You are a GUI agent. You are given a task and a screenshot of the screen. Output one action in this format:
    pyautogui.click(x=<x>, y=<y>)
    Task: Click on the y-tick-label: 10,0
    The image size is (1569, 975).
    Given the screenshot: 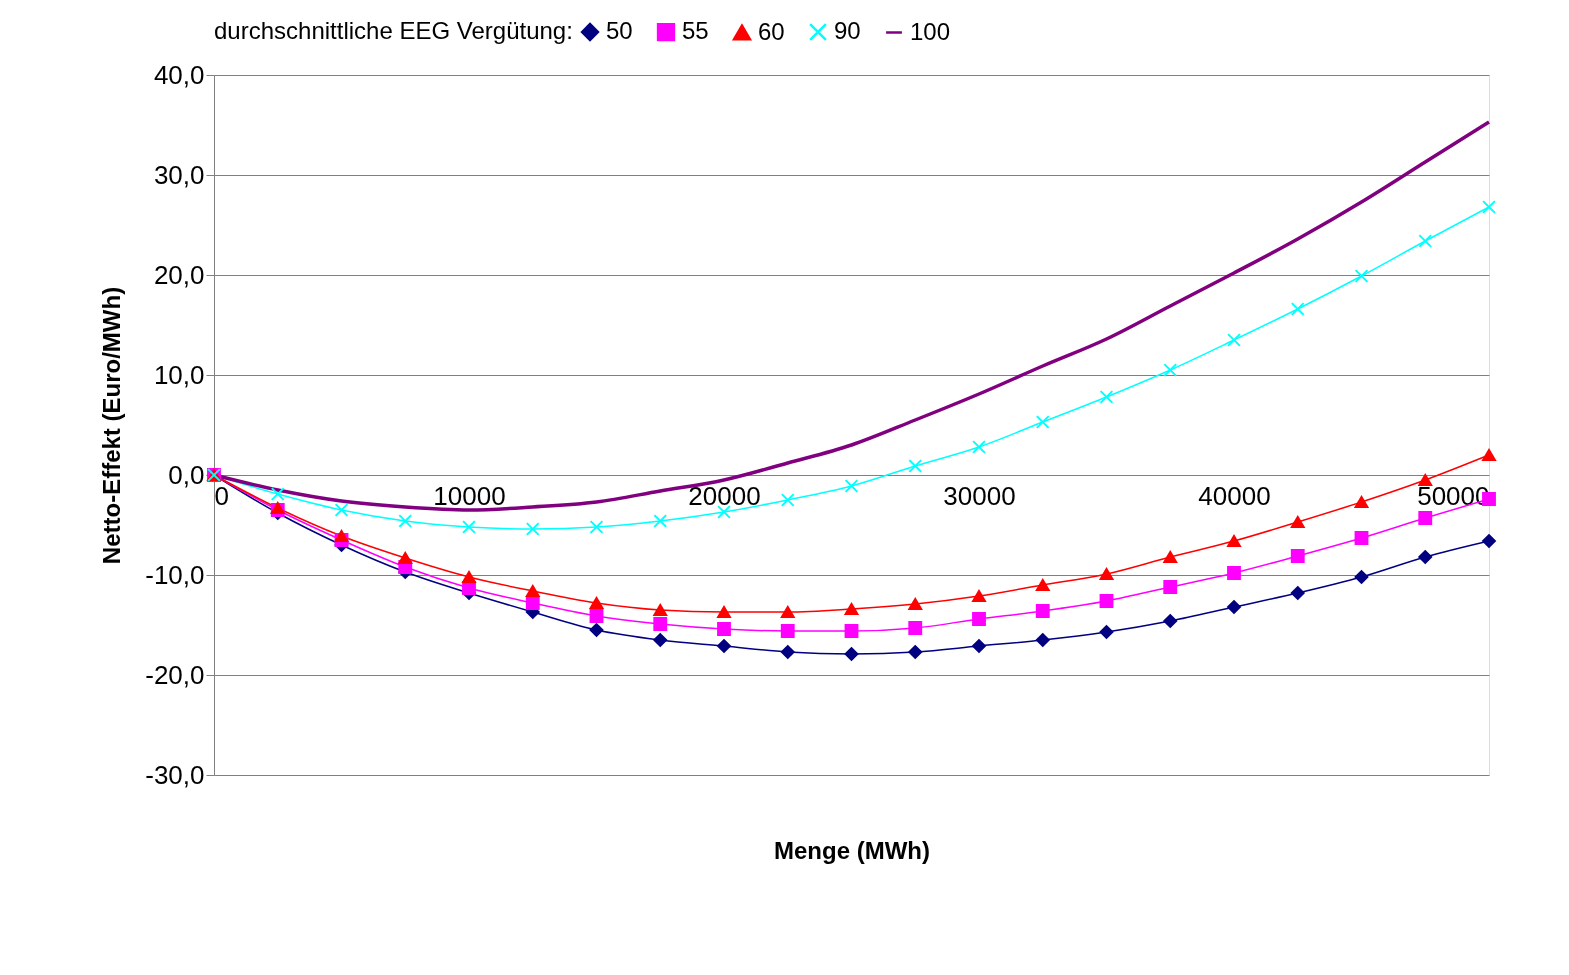 What is the action you would take?
    pyautogui.click(x=179, y=374)
    